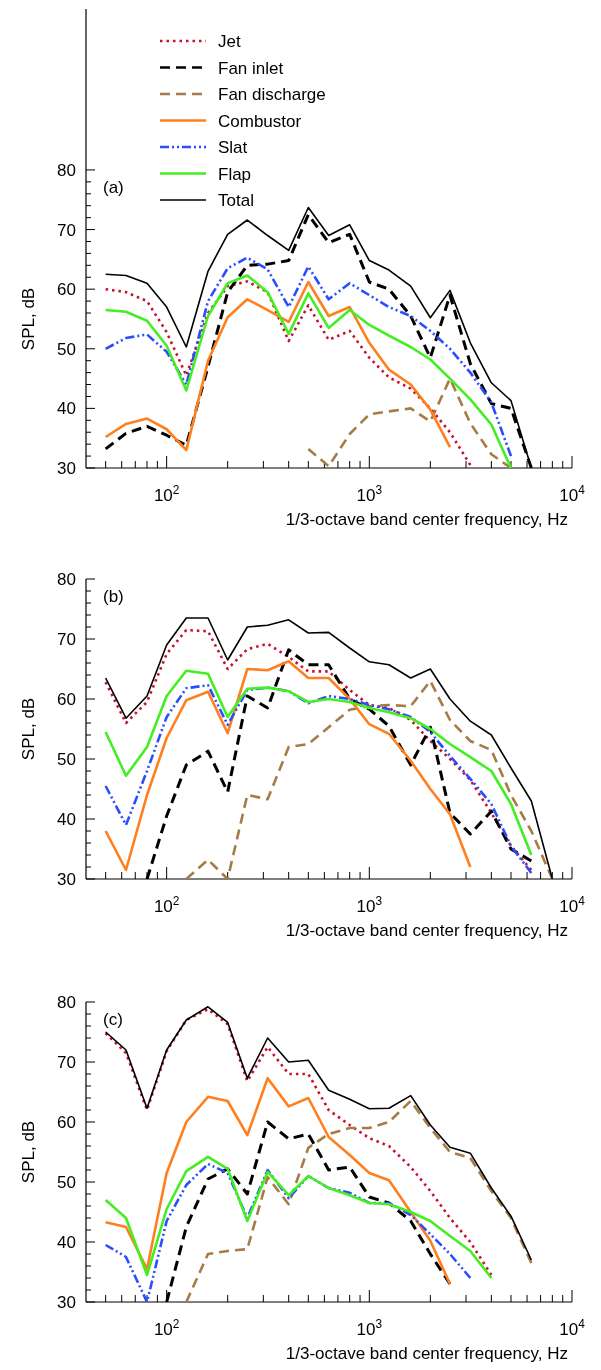  What do you see at coordinates (113, 596) in the screenshot?
I see `annotation: (b)` at bounding box center [113, 596].